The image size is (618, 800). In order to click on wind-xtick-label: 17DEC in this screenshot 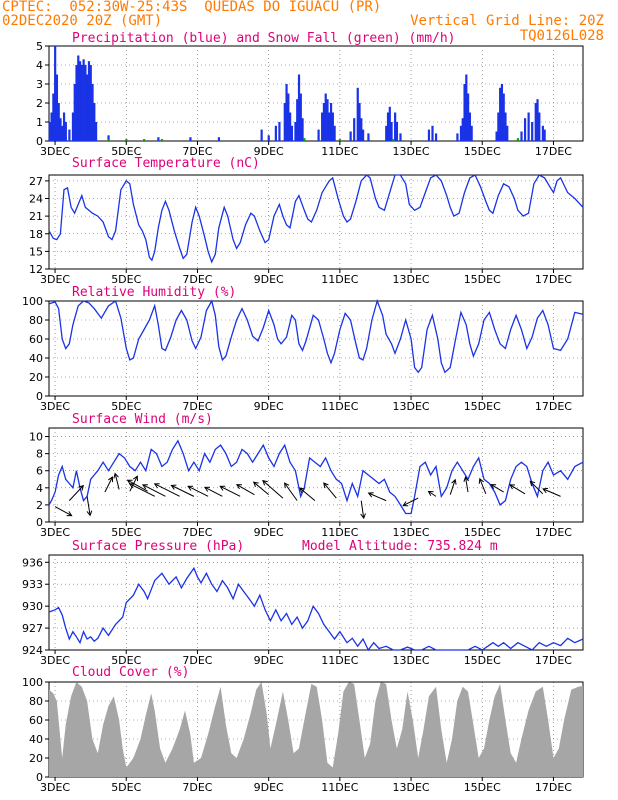, I will do `click(553, 532)`.